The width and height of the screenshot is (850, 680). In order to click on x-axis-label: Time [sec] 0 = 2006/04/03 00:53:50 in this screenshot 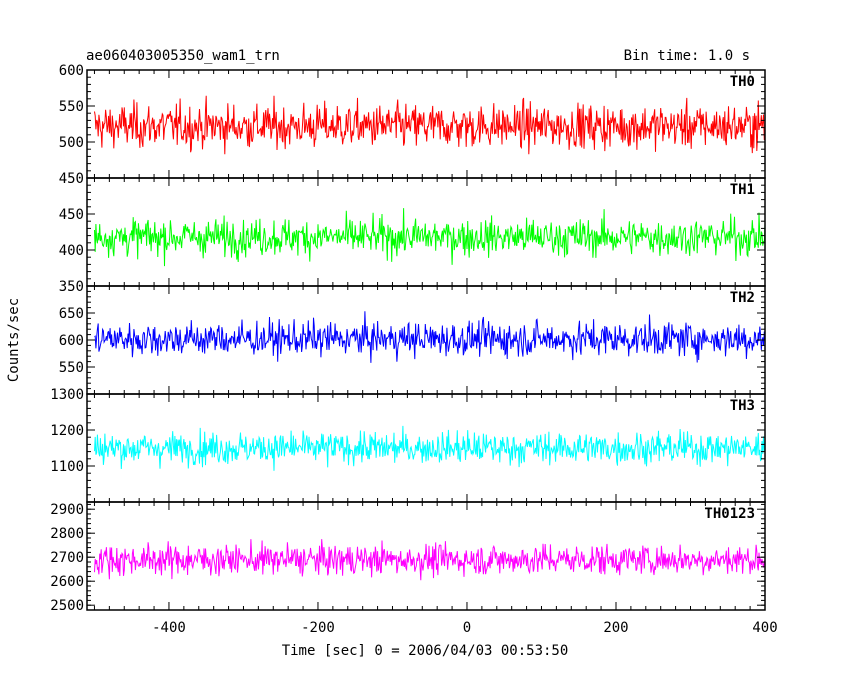, I will do `click(425, 651)`.